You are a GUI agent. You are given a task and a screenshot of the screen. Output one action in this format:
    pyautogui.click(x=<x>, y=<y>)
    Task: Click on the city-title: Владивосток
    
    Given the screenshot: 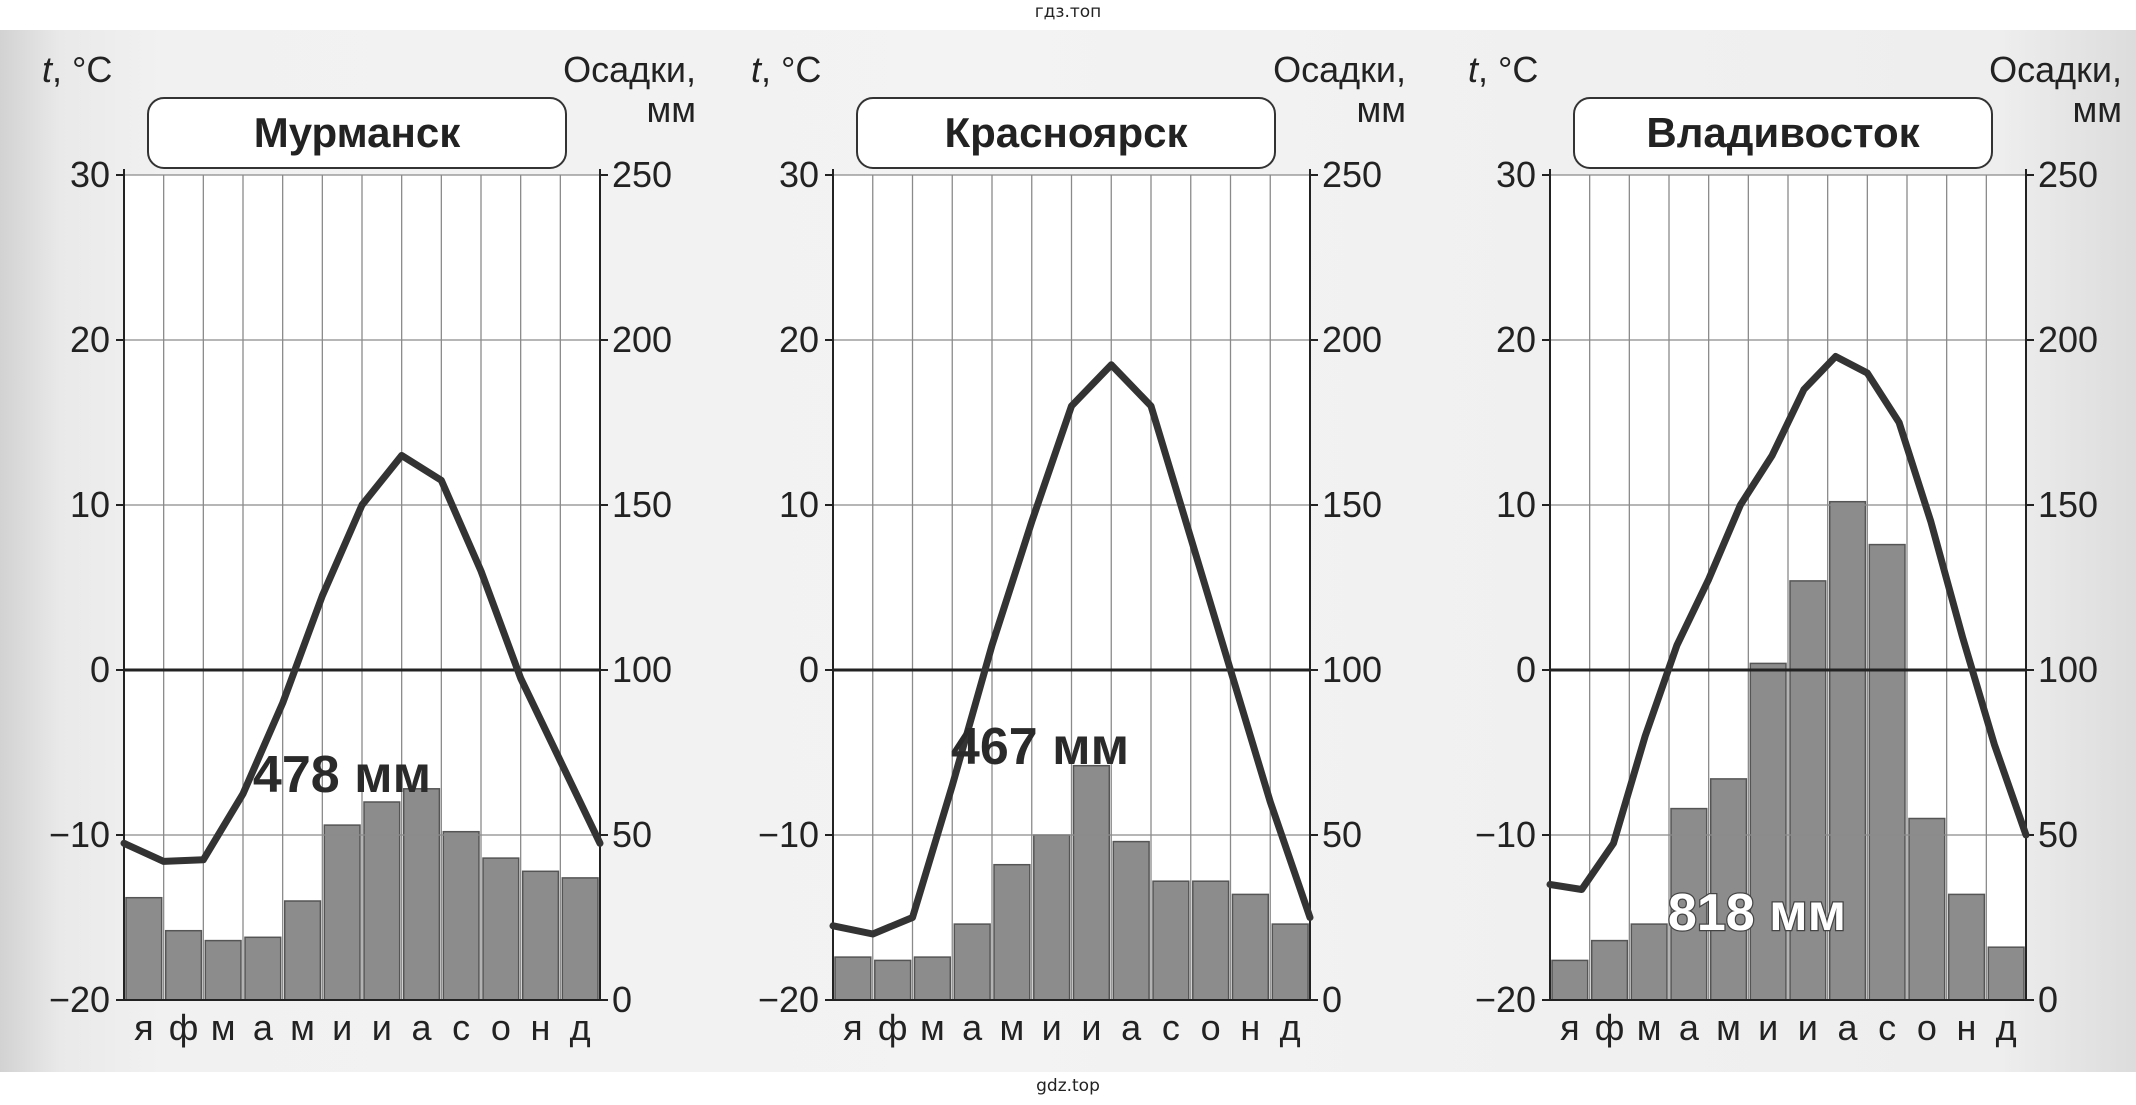 What is the action you would take?
    pyautogui.click(x=1783, y=132)
    